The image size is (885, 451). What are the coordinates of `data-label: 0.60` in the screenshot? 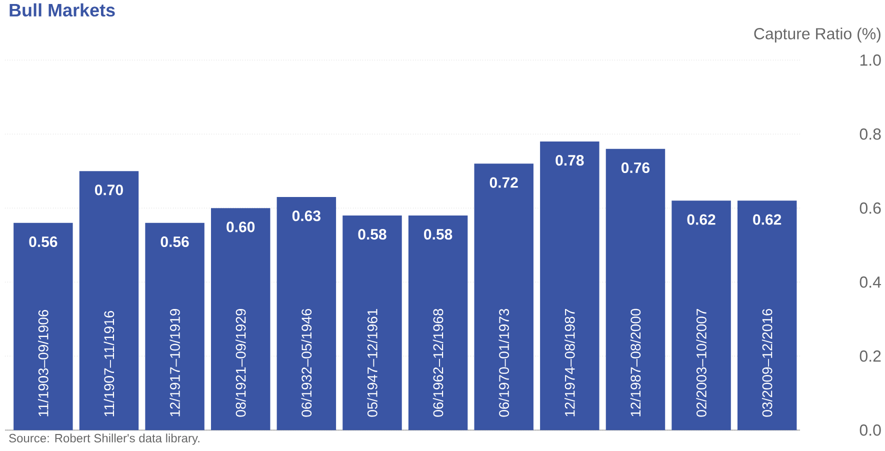 It's located at (240, 227).